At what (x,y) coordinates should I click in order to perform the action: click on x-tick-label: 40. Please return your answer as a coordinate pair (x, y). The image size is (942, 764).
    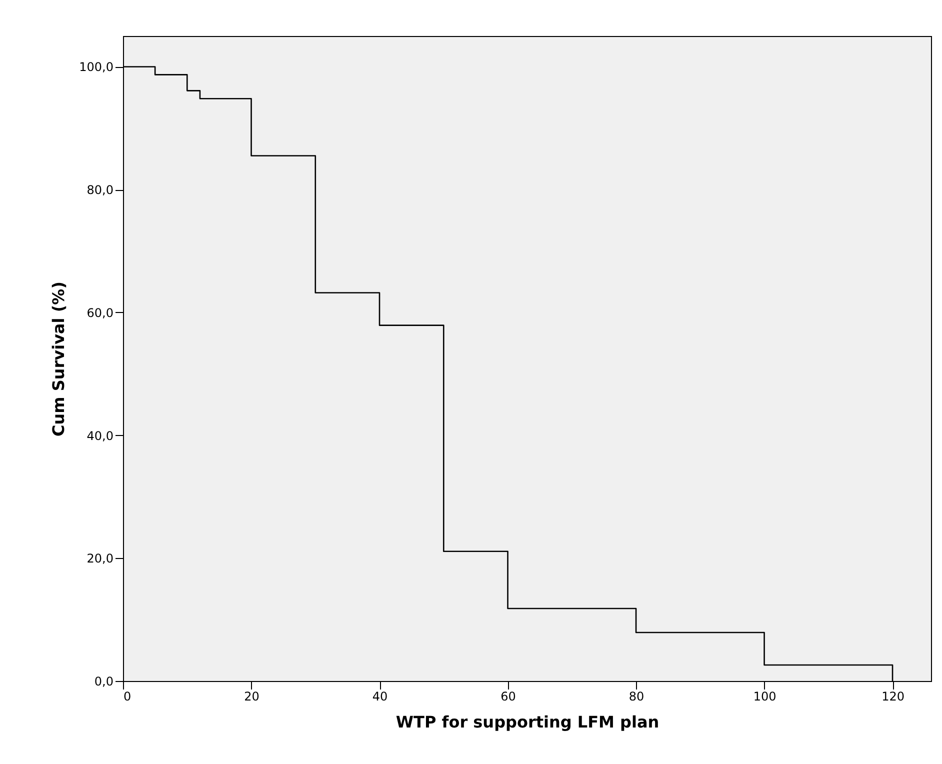
    Looking at the image, I should click on (380, 697).